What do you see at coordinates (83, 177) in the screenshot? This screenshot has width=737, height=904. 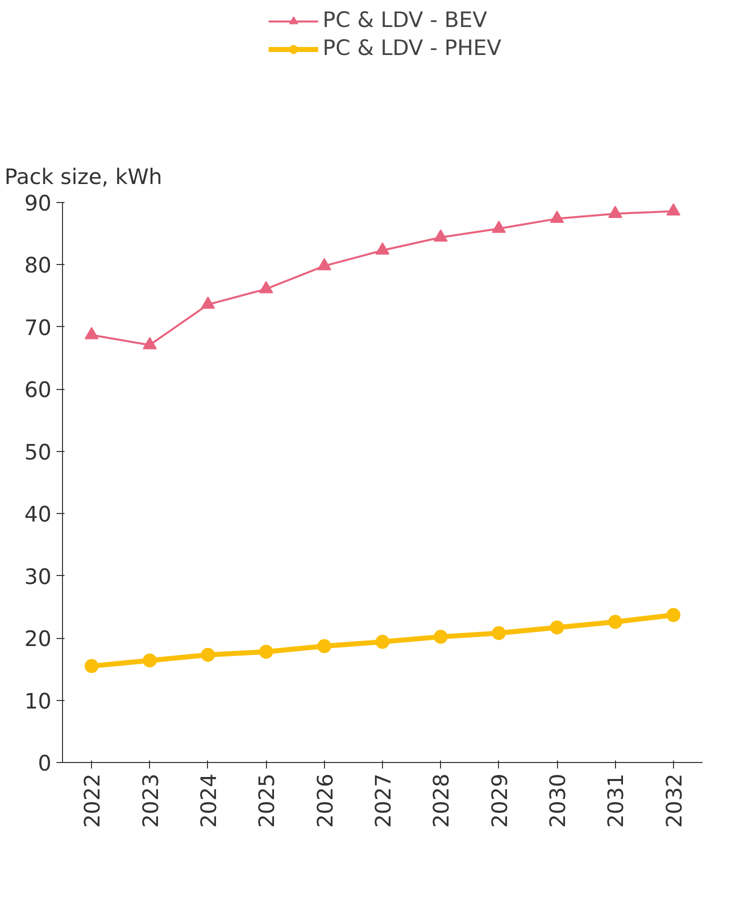 I see `y-axis-title: Pack size, kWh` at bounding box center [83, 177].